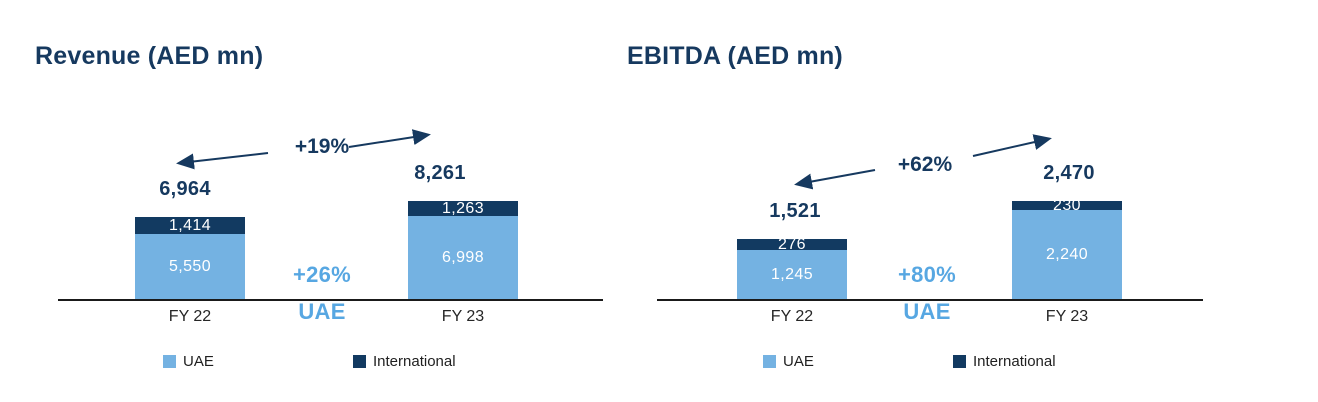  Describe the element at coordinates (1069, 173) in the screenshot. I see `bar-total-label-fy23: 2,470` at that location.